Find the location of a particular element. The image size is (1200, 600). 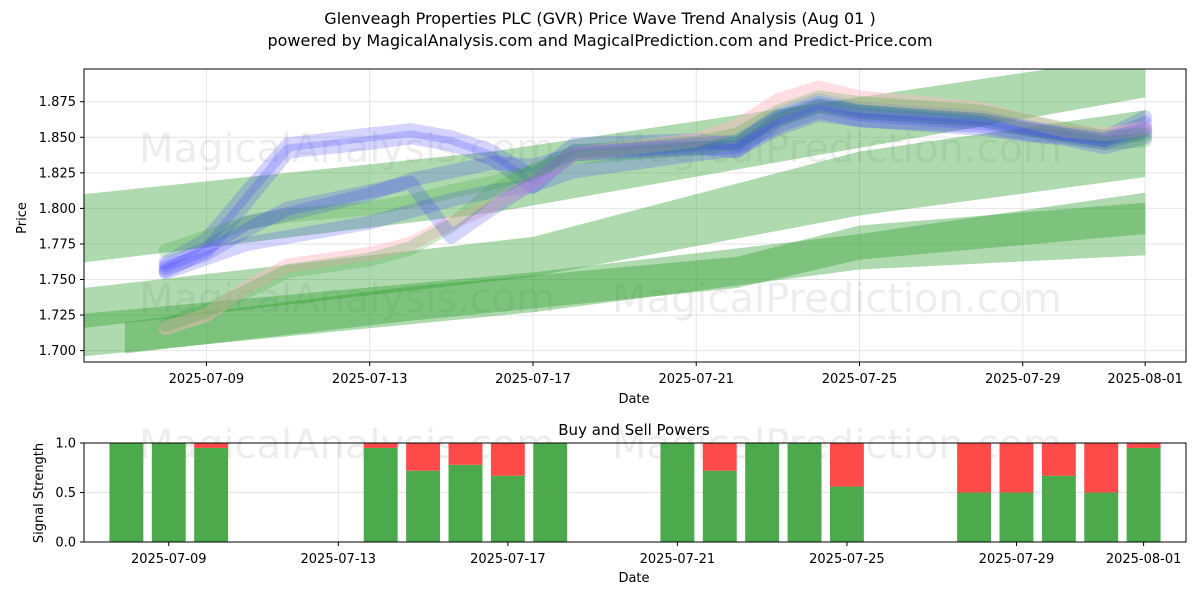

price-x-axis-label: Date is located at coordinates (633, 399).